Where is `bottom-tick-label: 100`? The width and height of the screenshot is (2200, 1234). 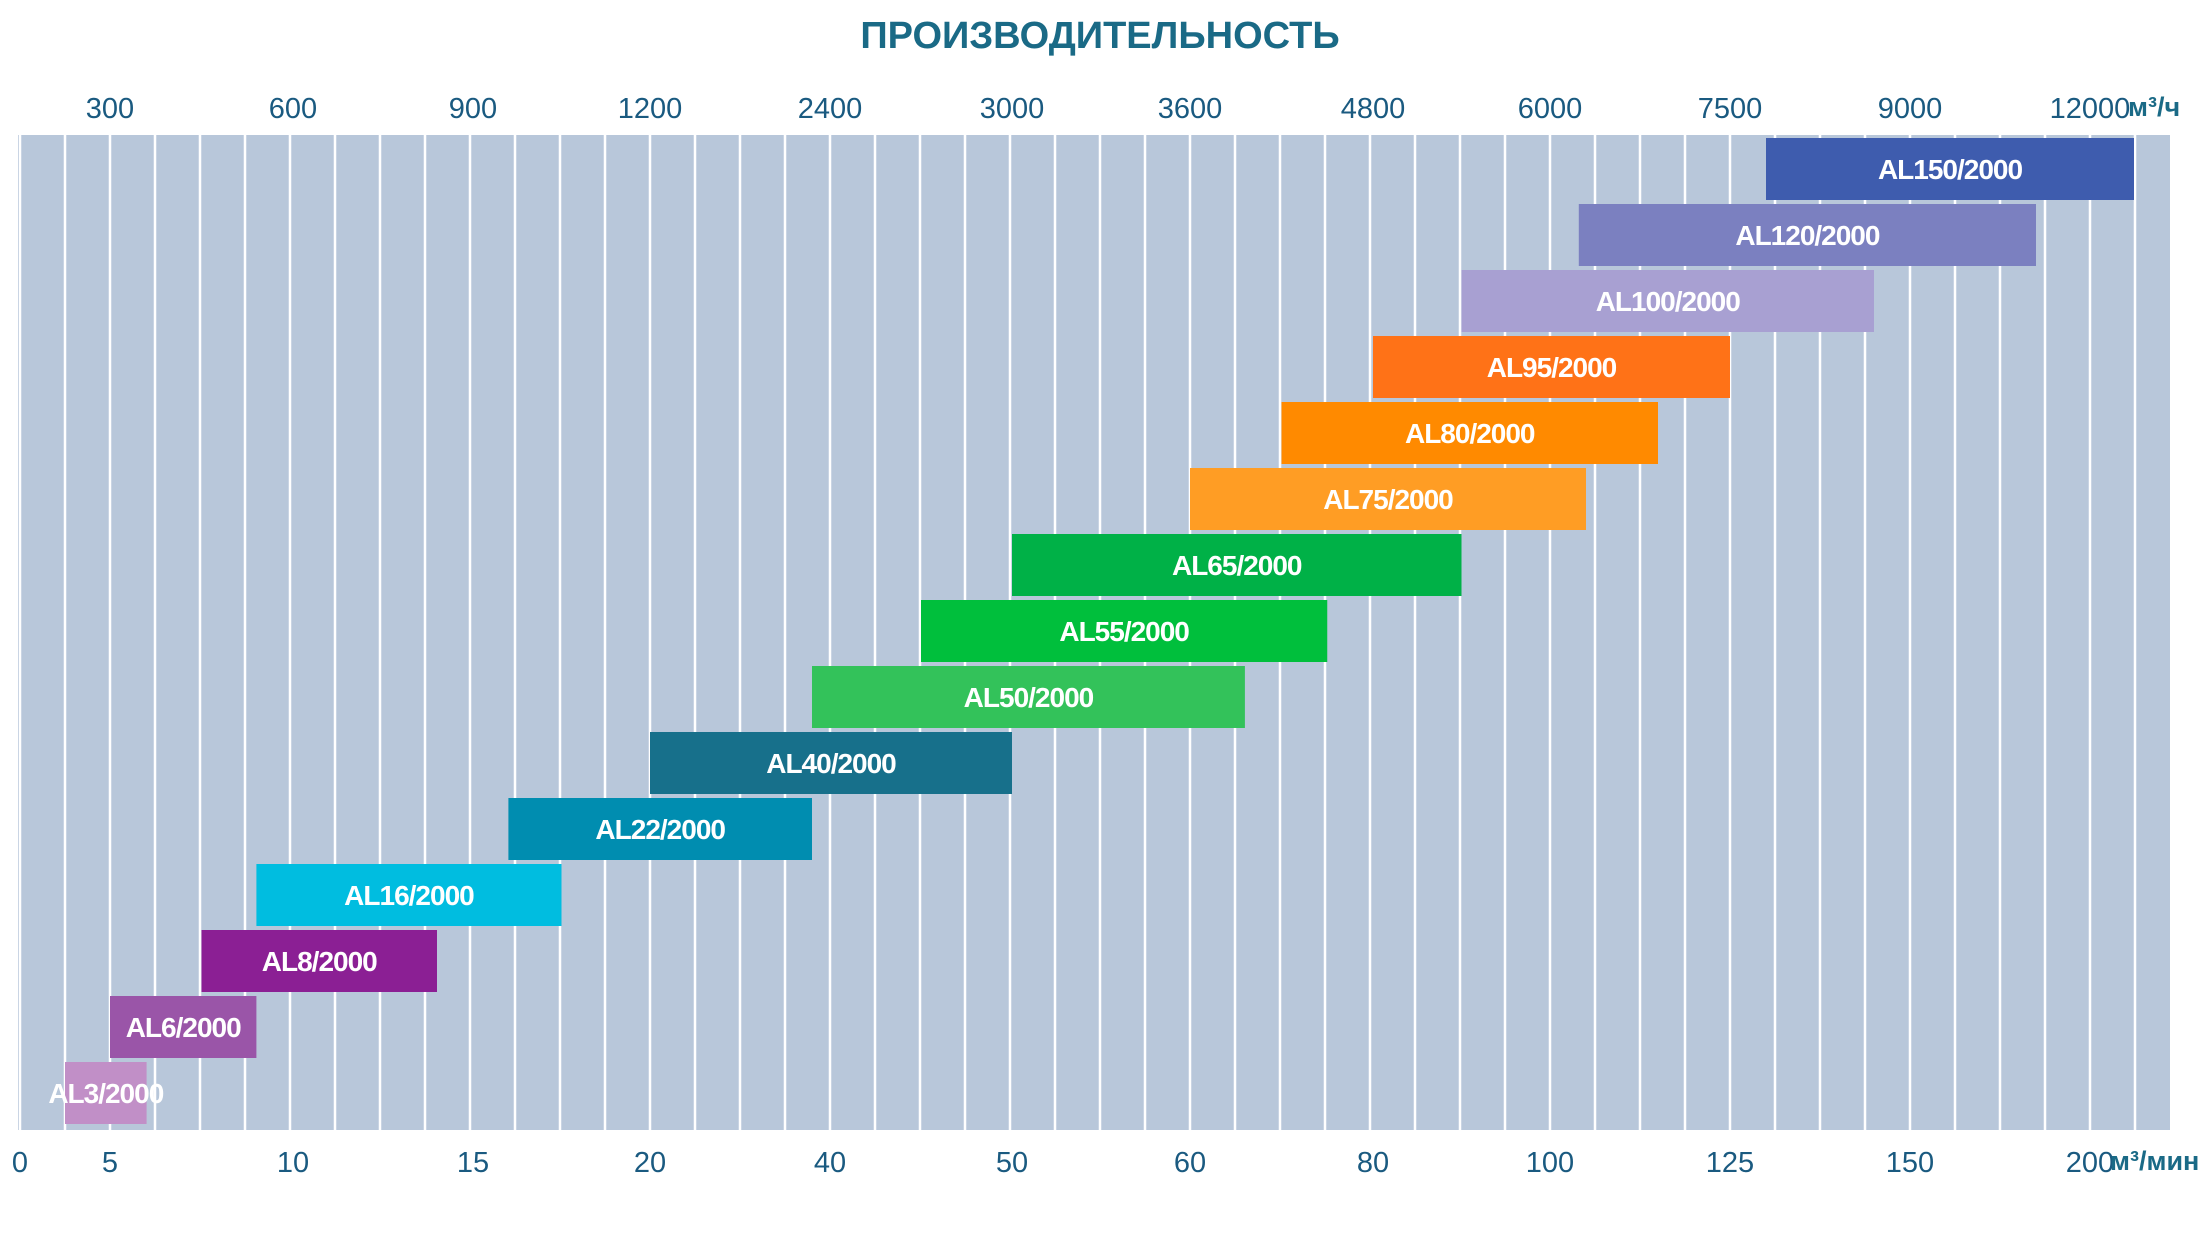 bottom-tick-label: 100 is located at coordinates (1550, 1163).